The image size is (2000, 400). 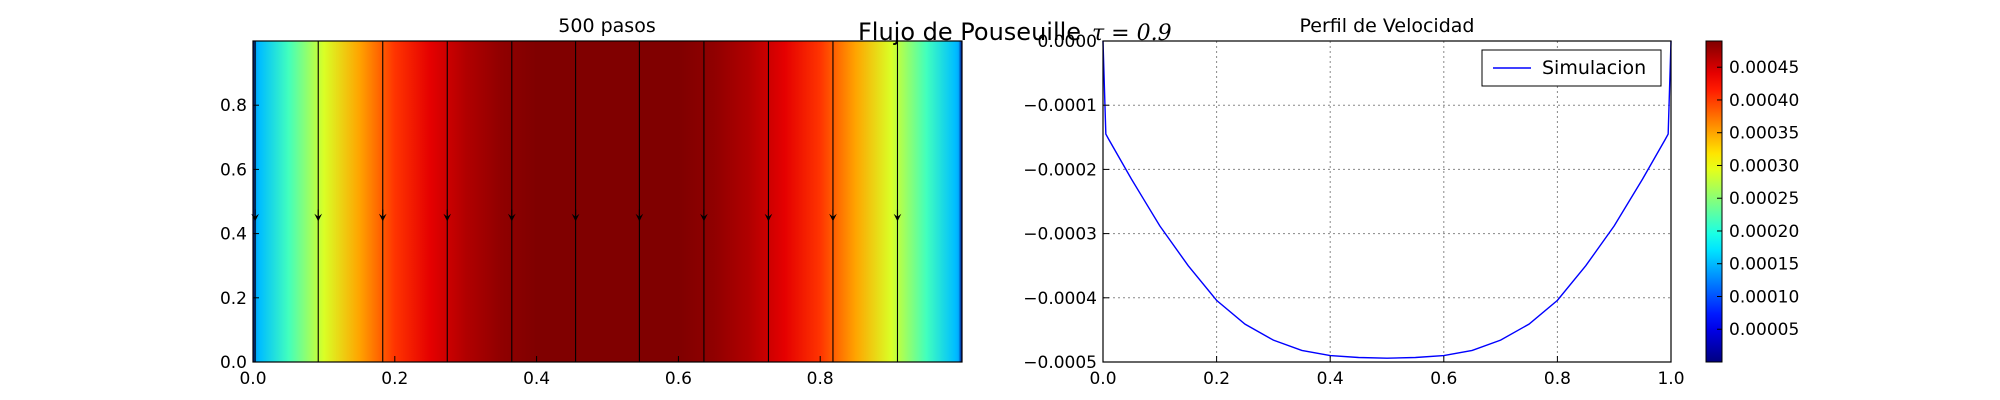 What do you see at coordinates (1060, 106) in the screenshot?
I see `line-y-tick-label: −0.0001` at bounding box center [1060, 106].